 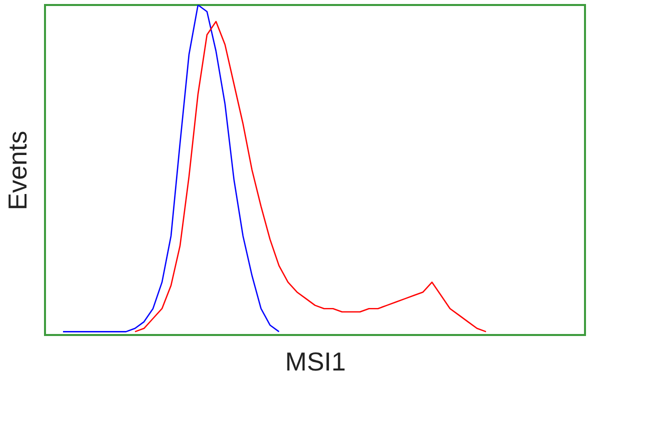 What do you see at coordinates (315, 361) in the screenshot?
I see `x-axis-title: MSI1` at bounding box center [315, 361].